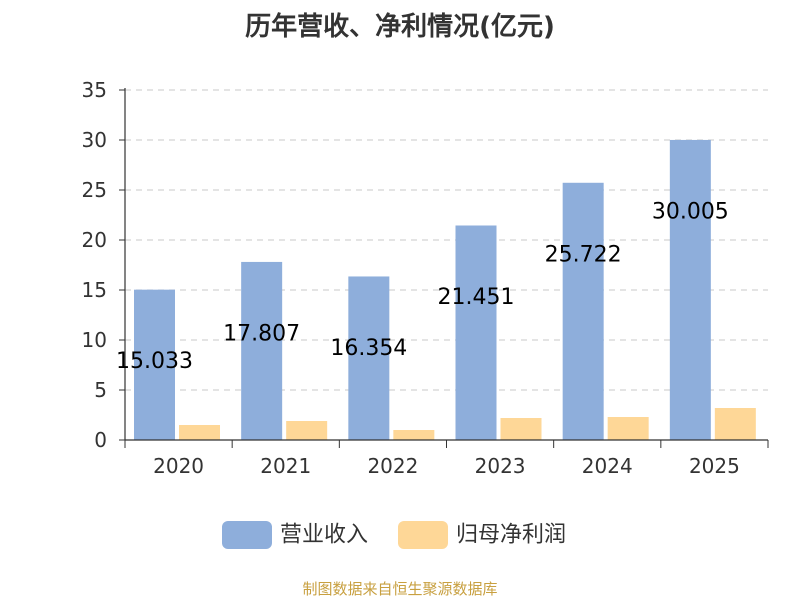 The width and height of the screenshot is (800, 600). Describe the element at coordinates (94, 90) in the screenshot. I see `y-tick-label: 35` at that location.